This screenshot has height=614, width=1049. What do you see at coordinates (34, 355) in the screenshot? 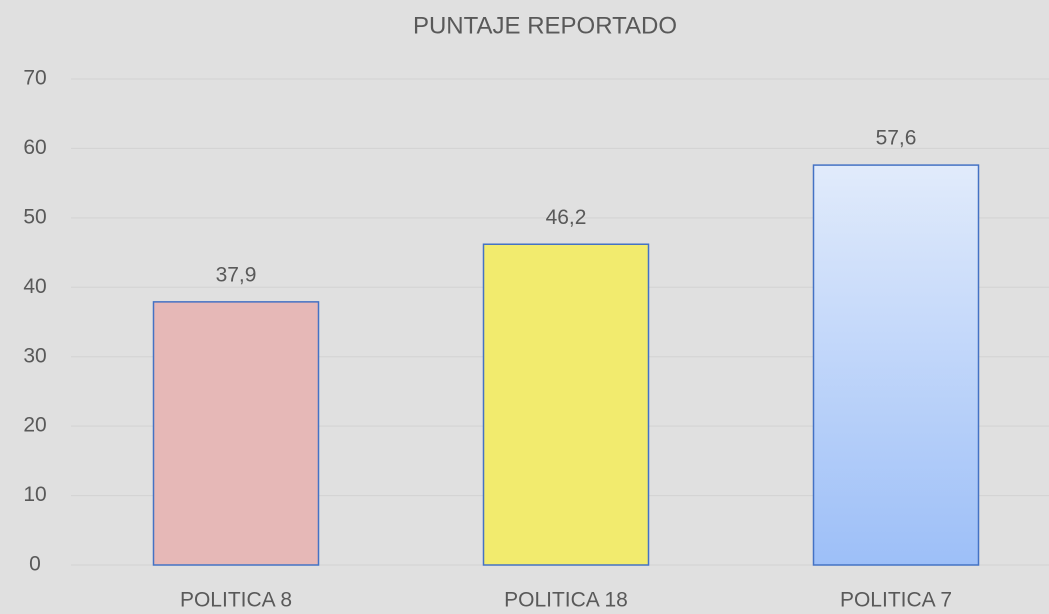
I see `y-tick-label: 30` at bounding box center [34, 355].